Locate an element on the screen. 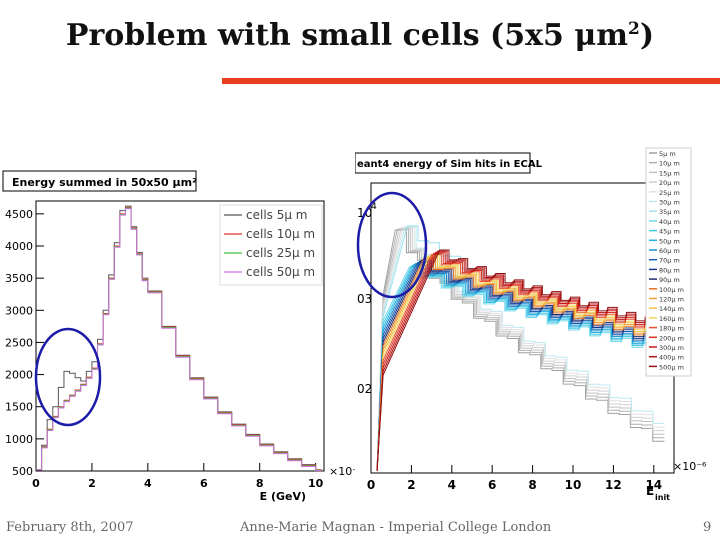  left-xtick-label: 4 is located at coordinates (148, 483).